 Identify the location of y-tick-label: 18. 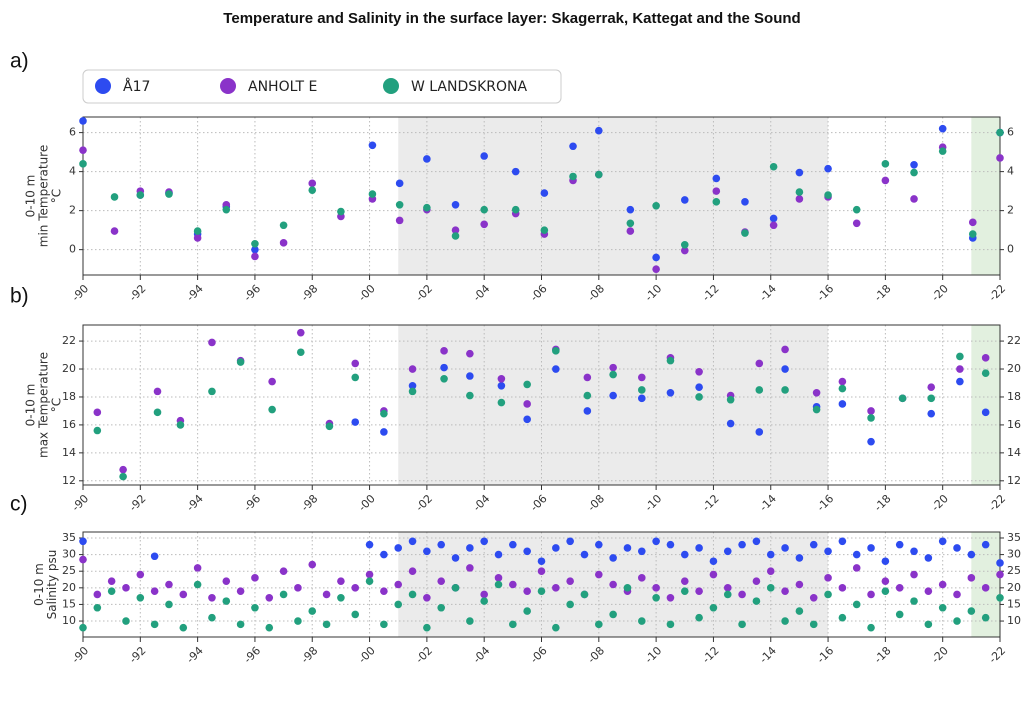
(69, 396).